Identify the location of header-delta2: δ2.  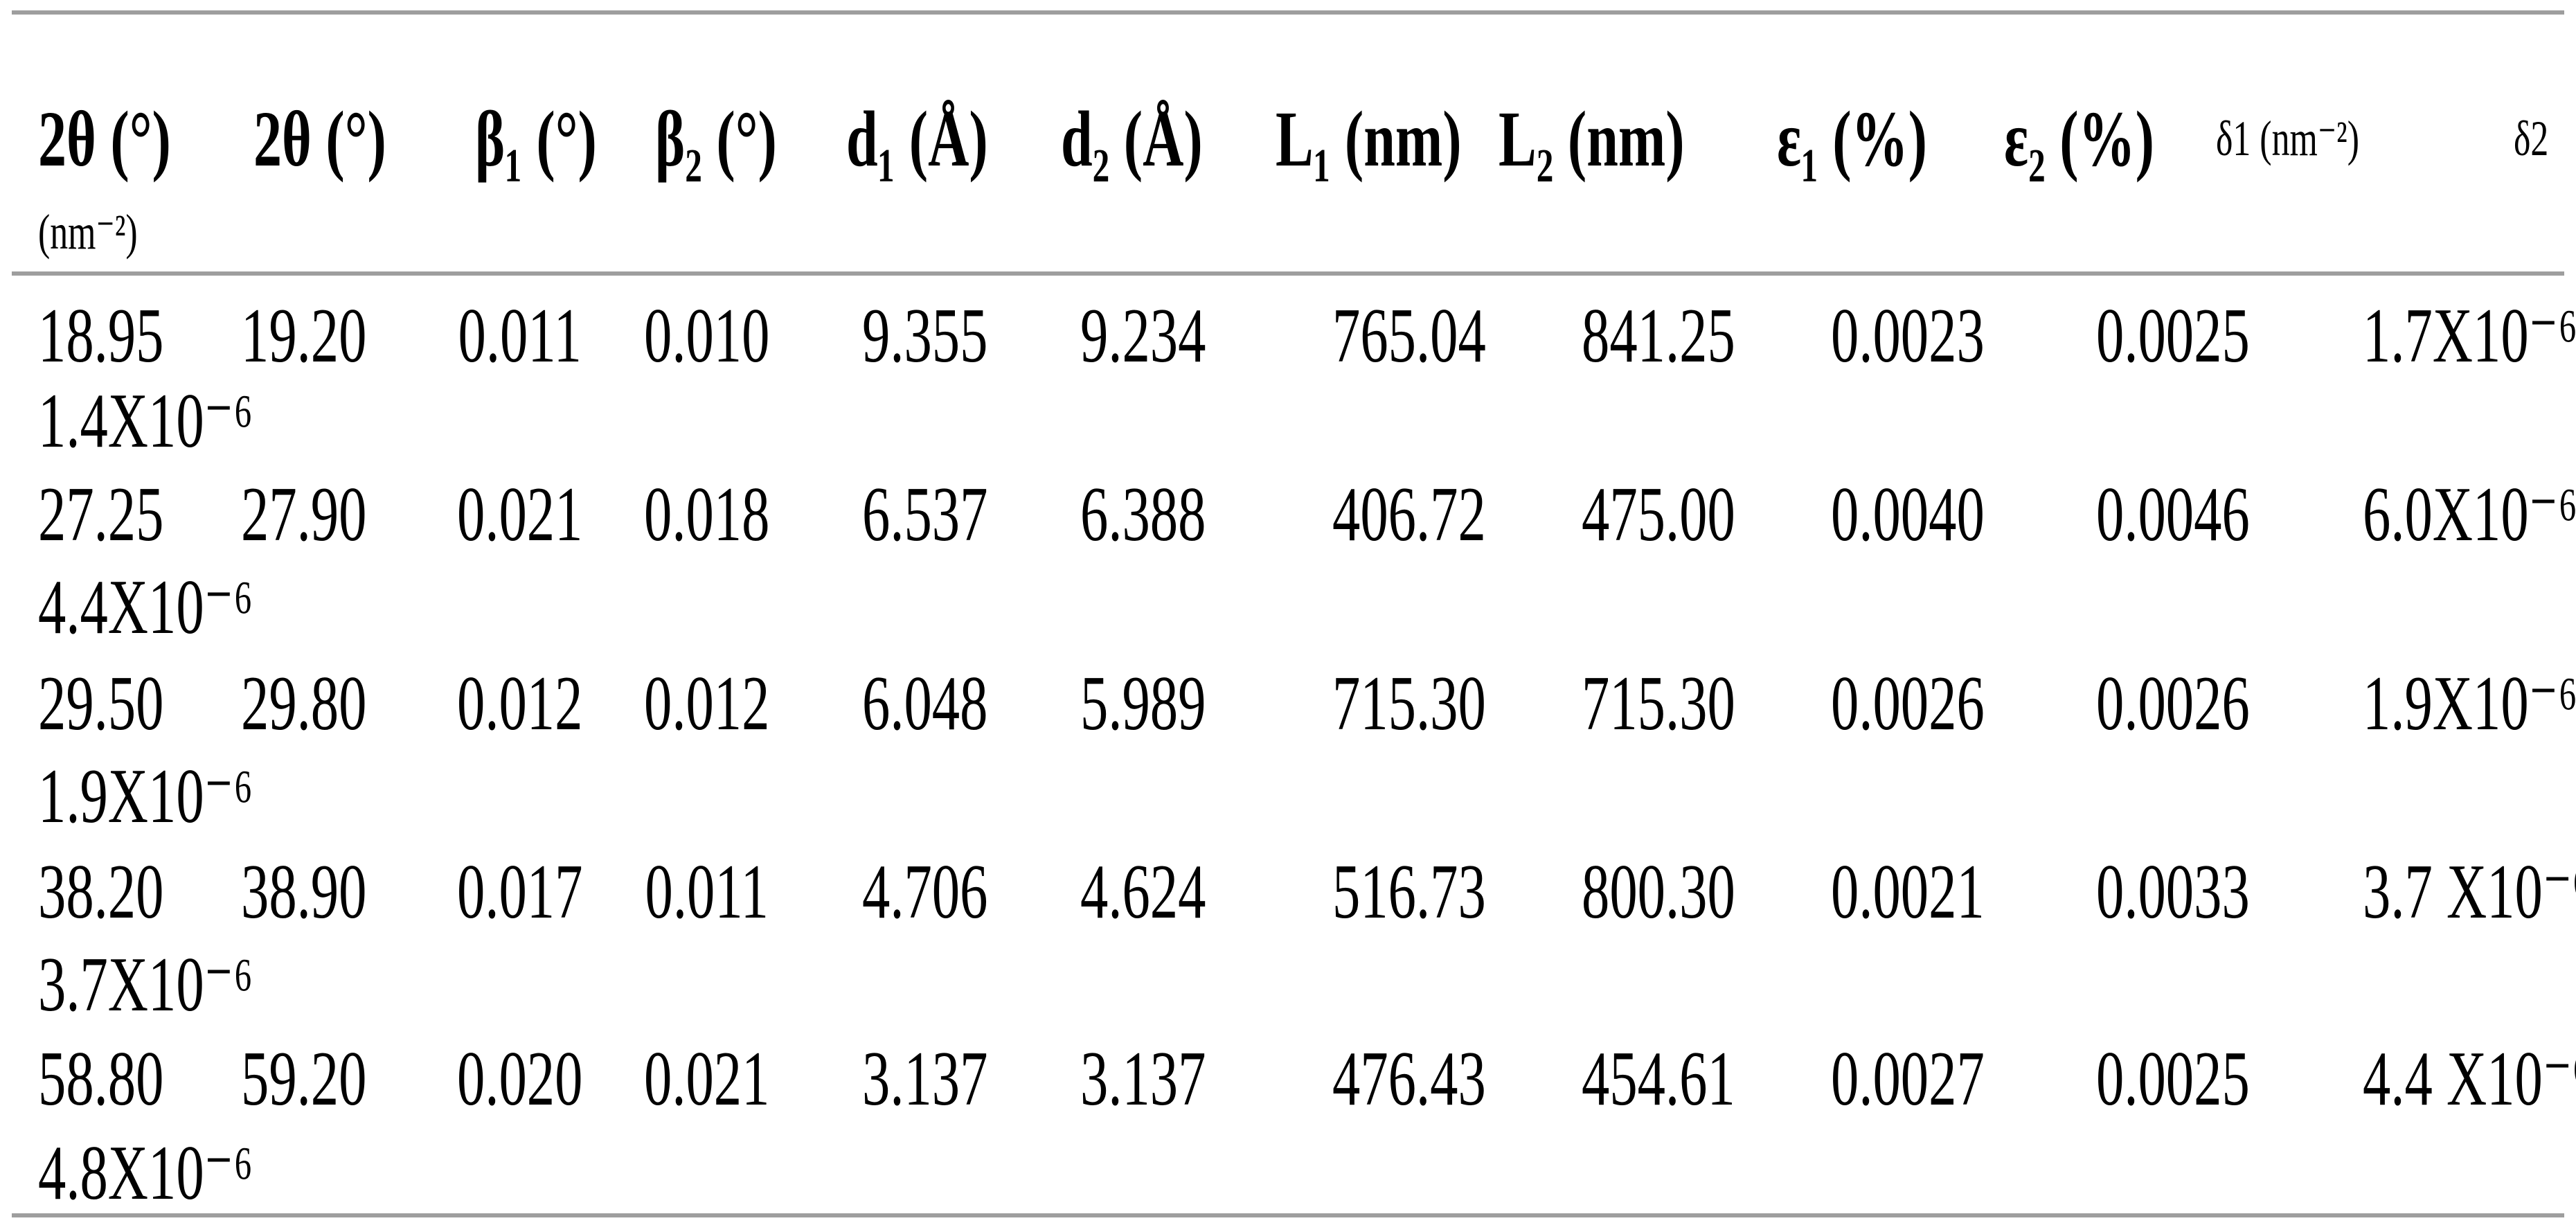
(2531, 138).